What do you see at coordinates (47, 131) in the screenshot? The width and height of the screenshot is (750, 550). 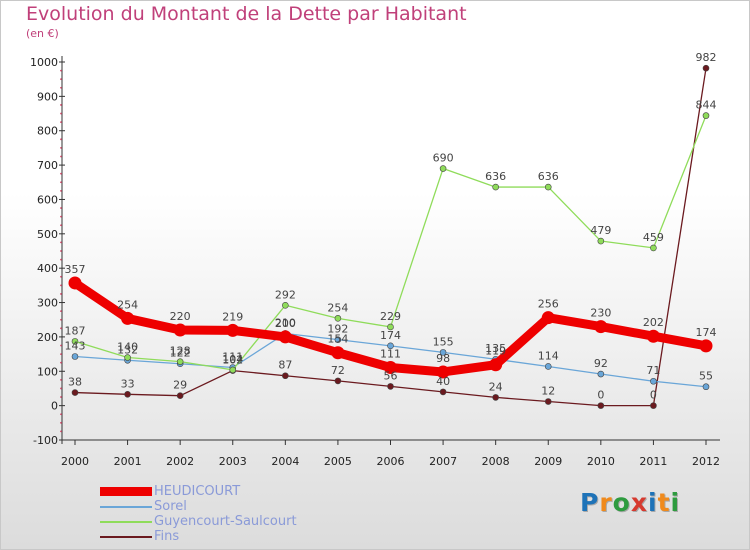 I see `y-tick-label: 800` at bounding box center [47, 131].